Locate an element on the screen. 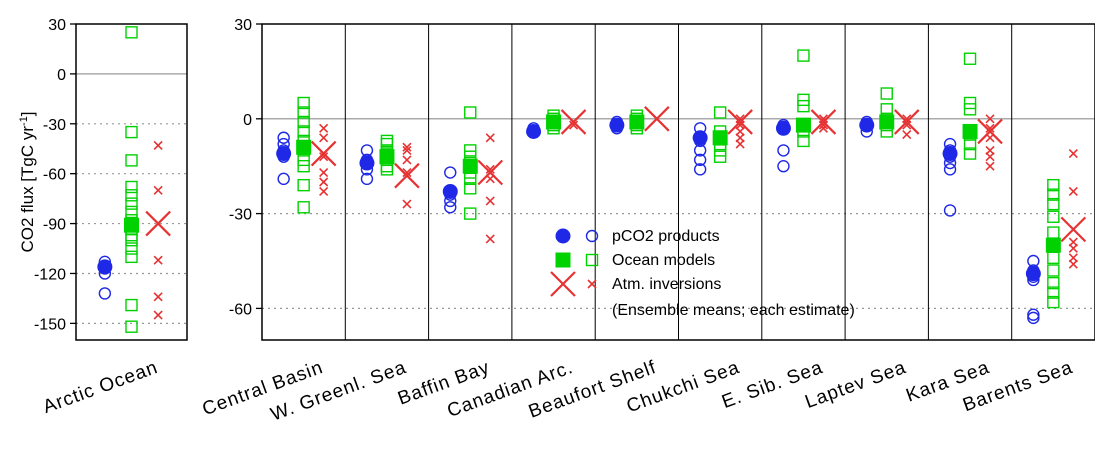  category-canadian-arc is located at coordinates (556, 124).